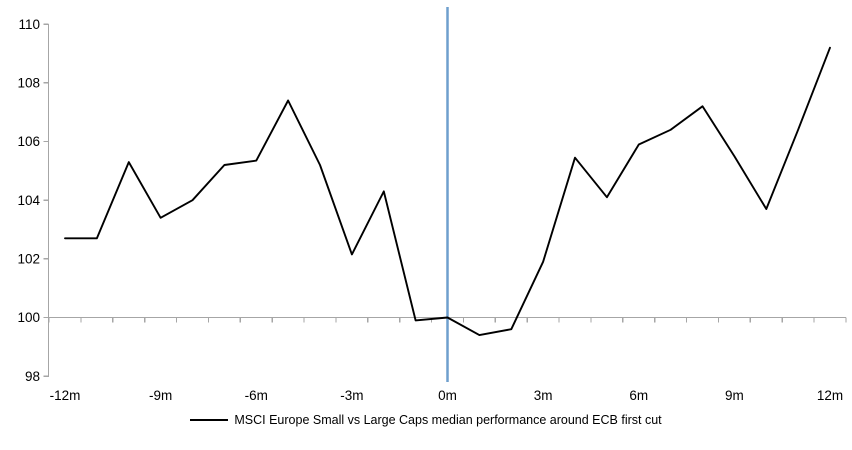 This screenshot has width=852, height=450. What do you see at coordinates (447, 395) in the screenshot?
I see `x-axis-label: 0m` at bounding box center [447, 395].